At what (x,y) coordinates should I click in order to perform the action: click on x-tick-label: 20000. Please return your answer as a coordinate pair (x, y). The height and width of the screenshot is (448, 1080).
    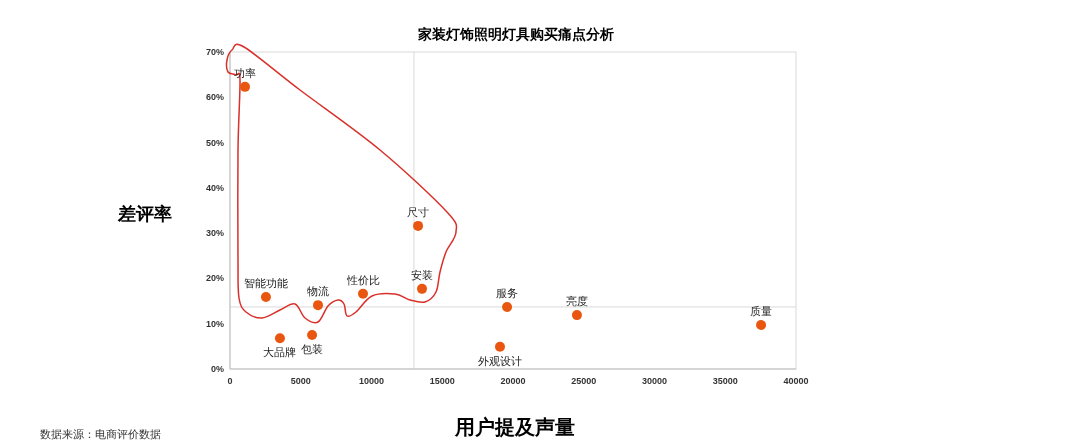
    Looking at the image, I should click on (513, 381).